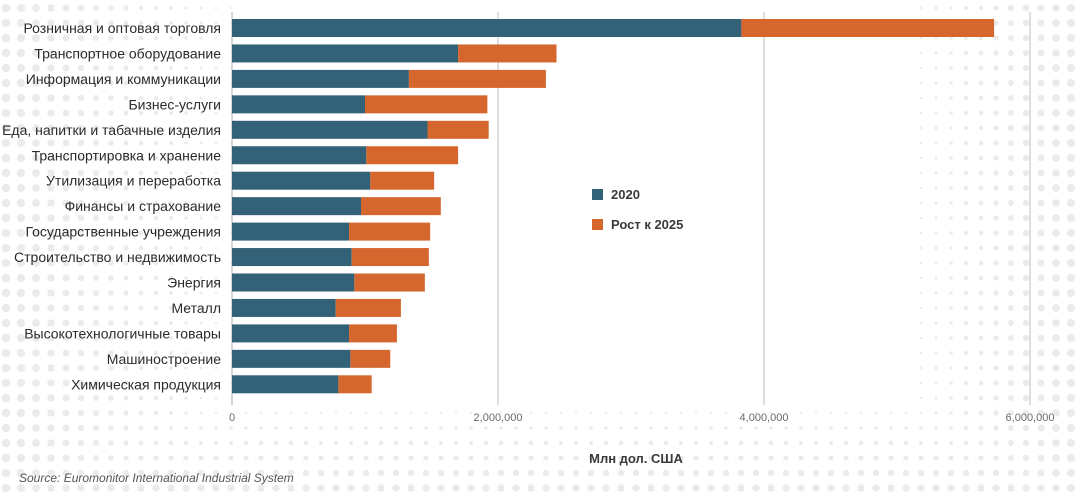  Describe the element at coordinates (111, 130) in the screenshot. I see `category-label: Еда, напитки и табачные изделия` at that location.